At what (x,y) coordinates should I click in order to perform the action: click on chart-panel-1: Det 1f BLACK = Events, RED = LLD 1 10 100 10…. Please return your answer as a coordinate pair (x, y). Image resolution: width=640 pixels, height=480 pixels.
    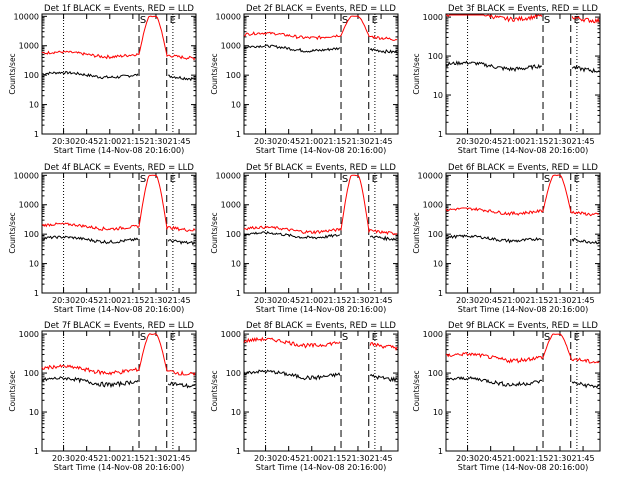
    Looking at the image, I should click on (102, 79).